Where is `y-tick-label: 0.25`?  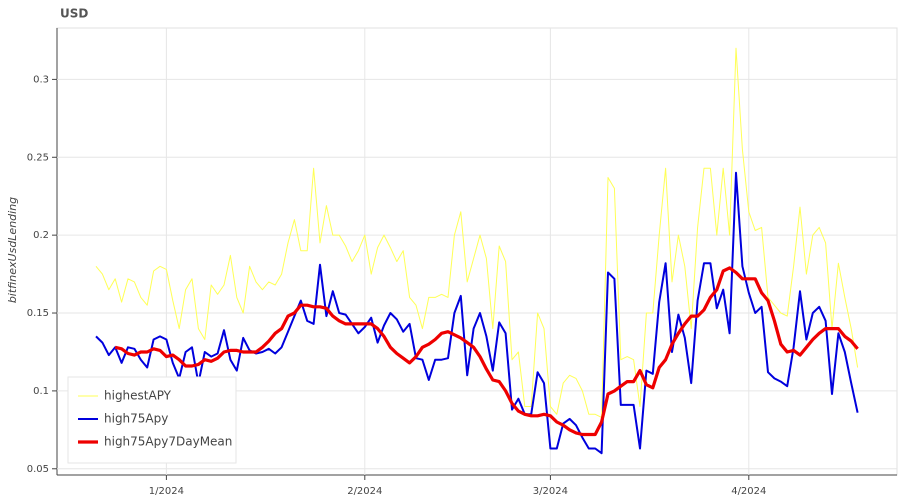 y-tick-label: 0.25 is located at coordinates (38, 157).